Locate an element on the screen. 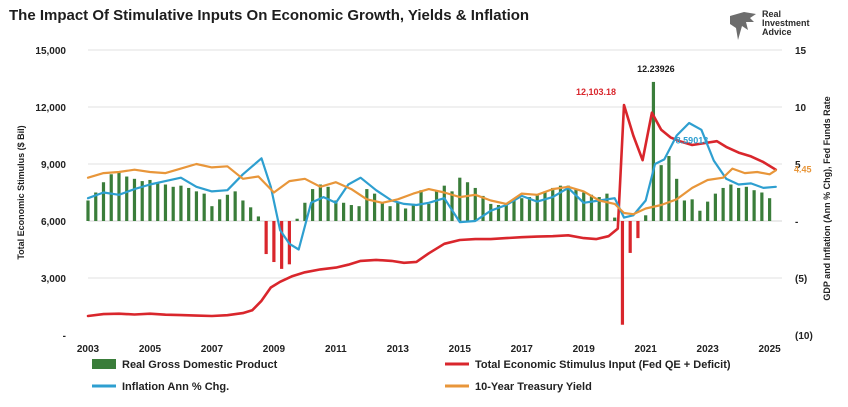  right-axis-tick-label: 10 is located at coordinates (801, 108).